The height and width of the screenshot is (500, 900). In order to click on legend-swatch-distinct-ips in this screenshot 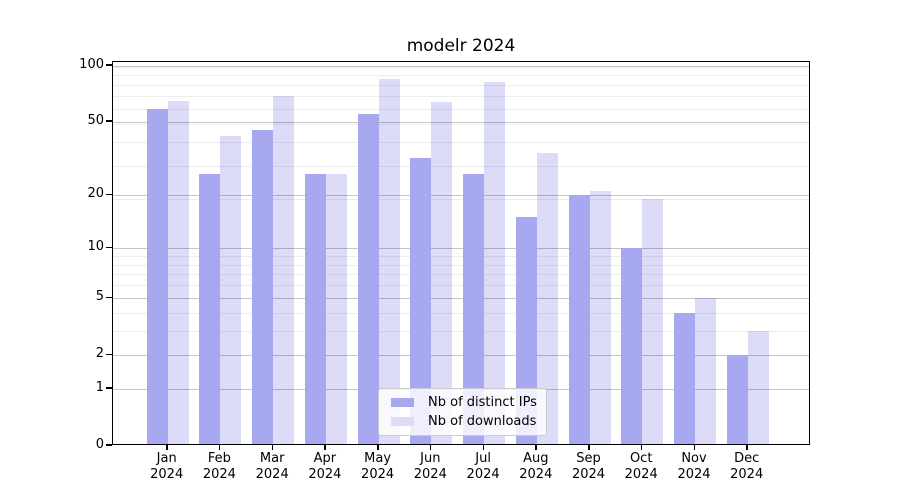, I will do `click(402, 402)`.